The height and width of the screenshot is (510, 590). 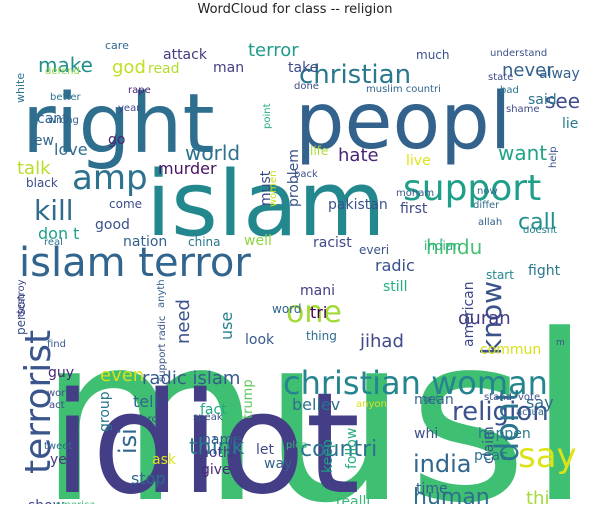 What do you see at coordinates (434, 400) in the screenshot?
I see `word-mean: mean` at bounding box center [434, 400].